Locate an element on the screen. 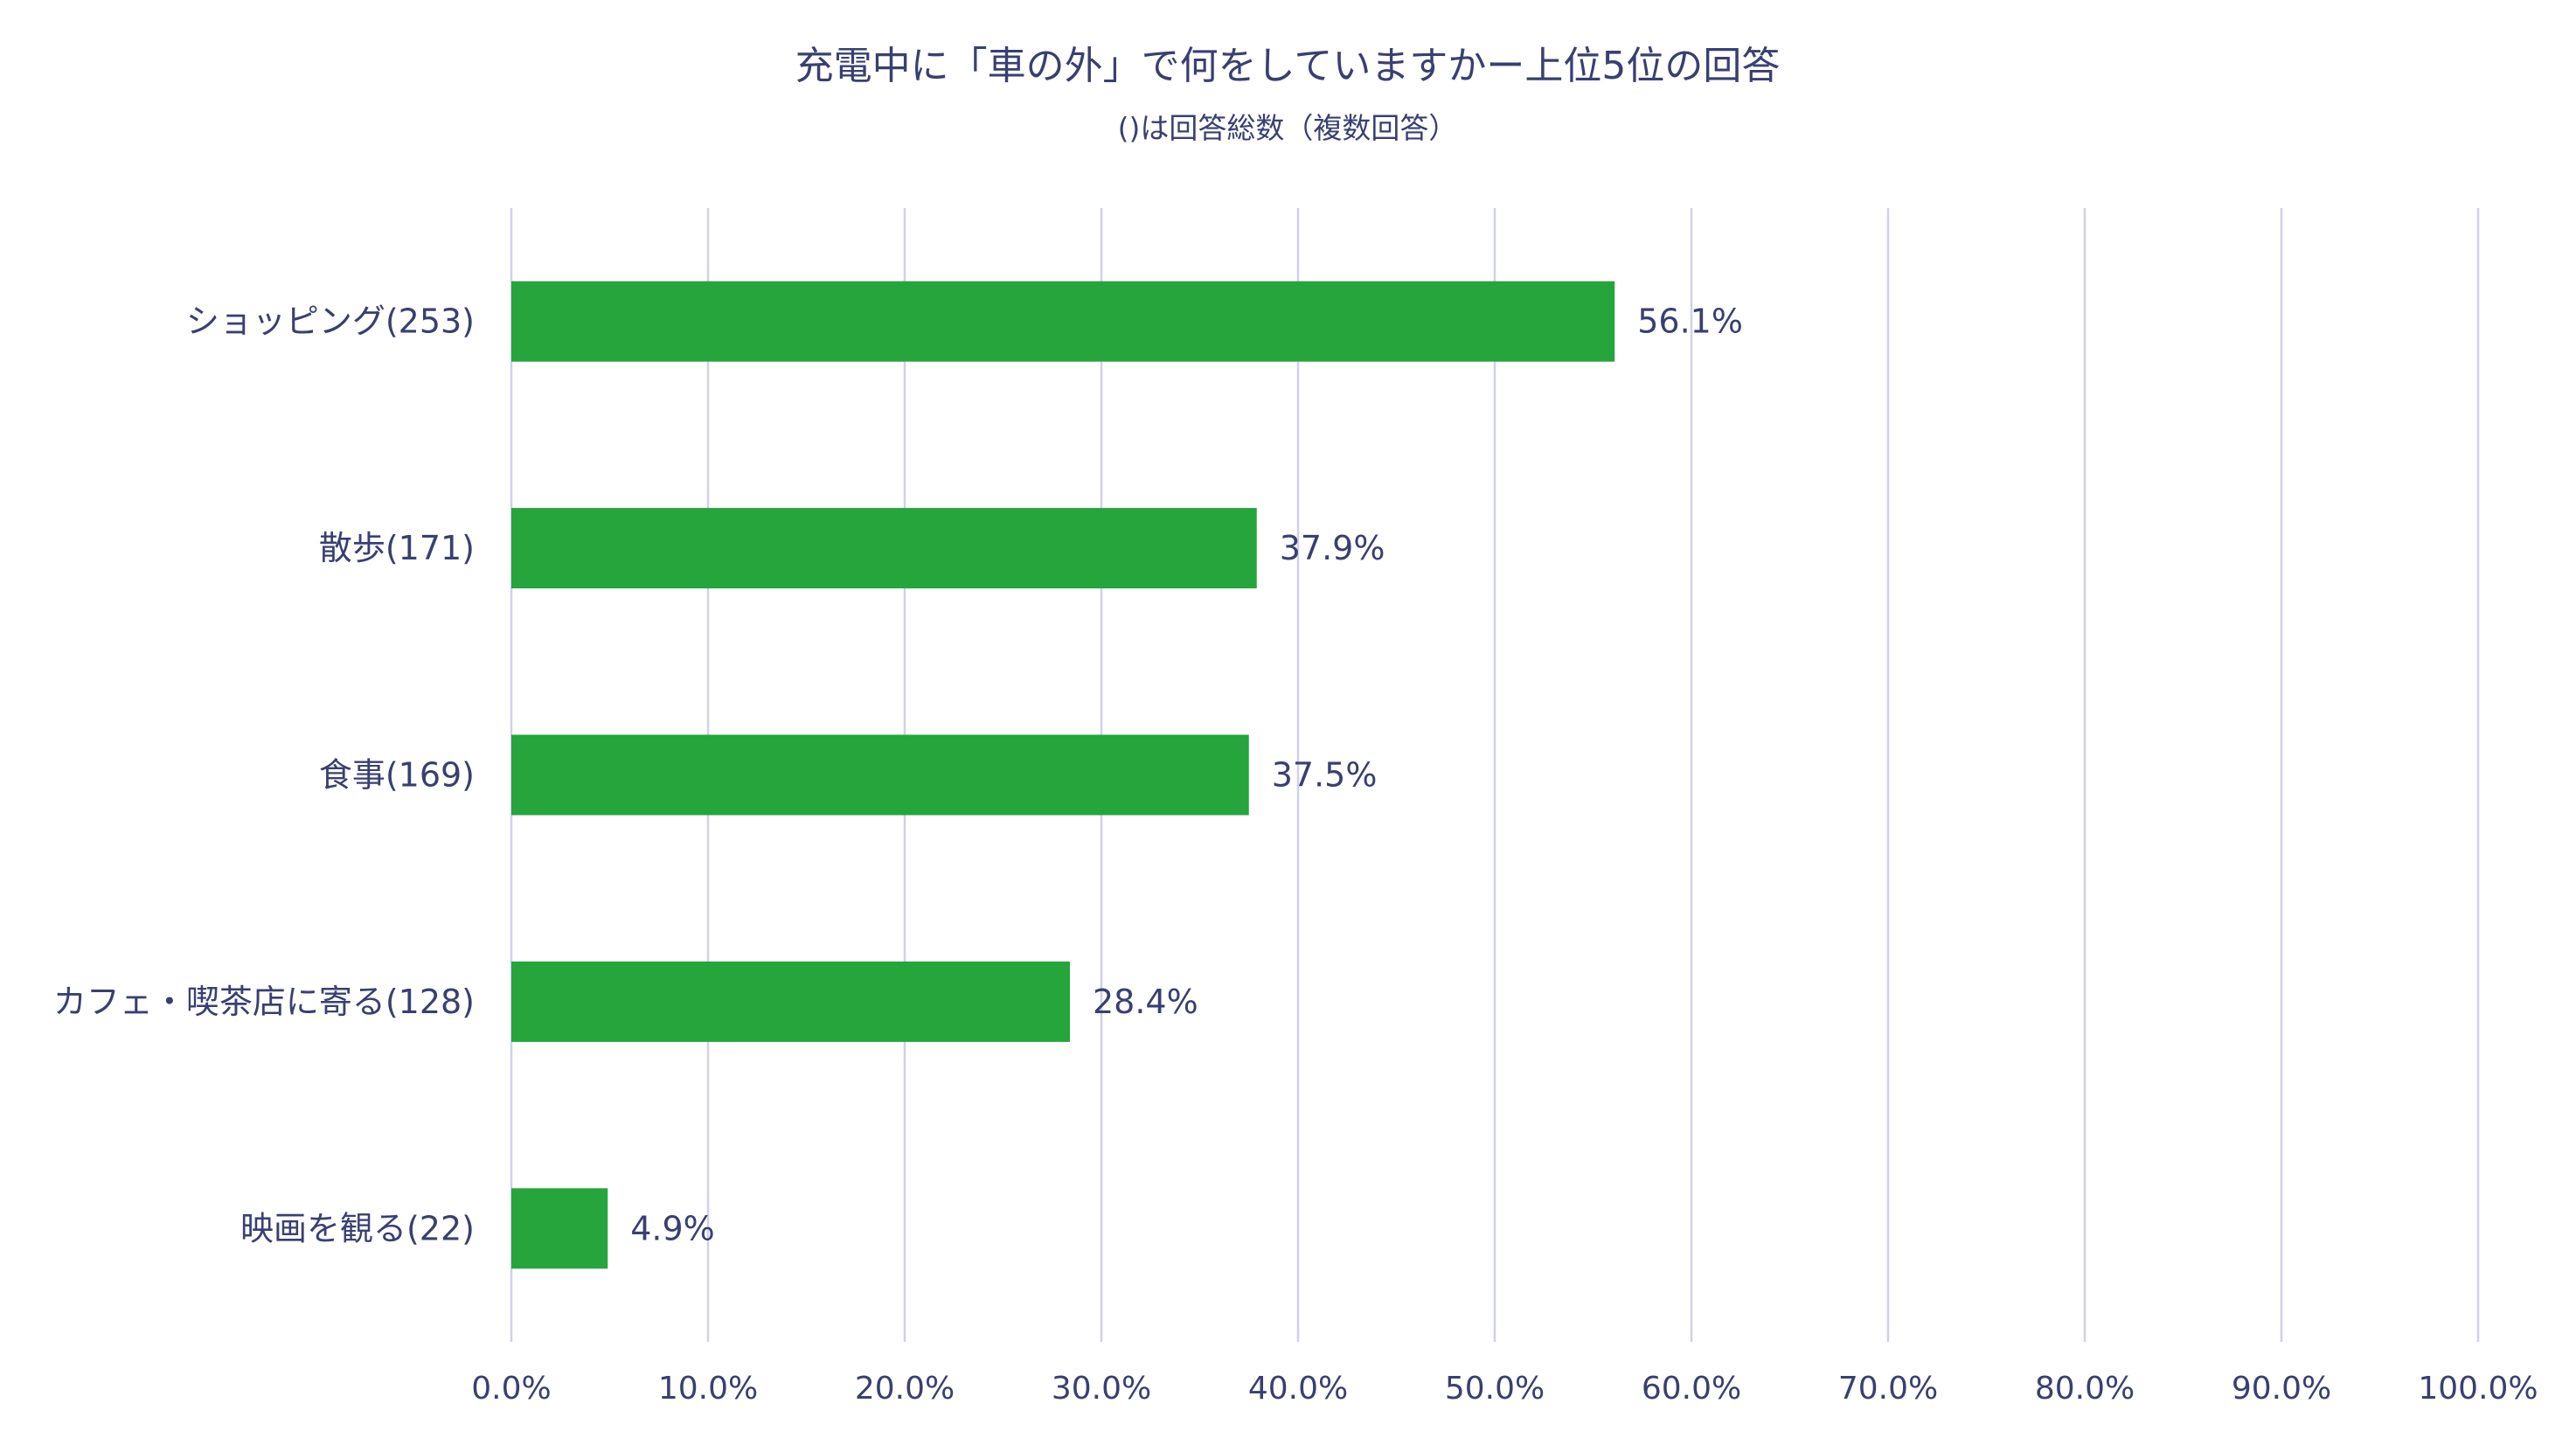 The image size is (2576, 1438). x-tick-label: 10.0% is located at coordinates (708, 1389).